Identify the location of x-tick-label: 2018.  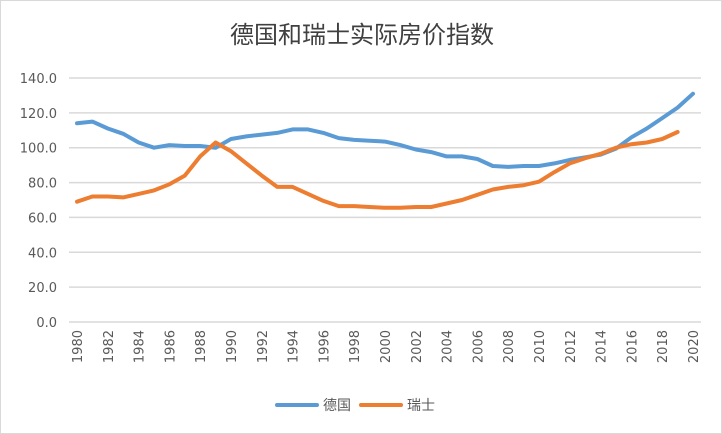
(663, 346).